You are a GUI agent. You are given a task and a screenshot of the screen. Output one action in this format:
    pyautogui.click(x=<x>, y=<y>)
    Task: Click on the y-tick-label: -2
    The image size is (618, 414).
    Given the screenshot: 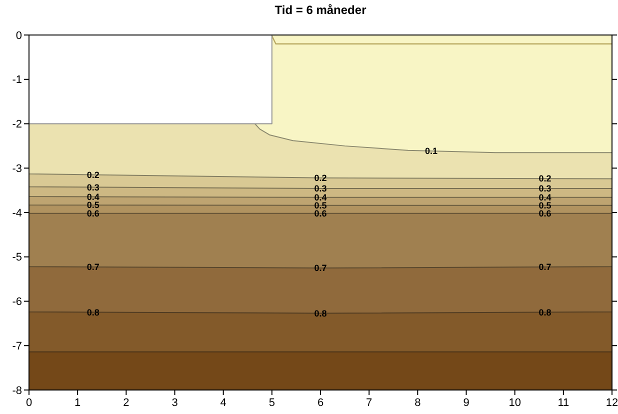 What is the action you would take?
    pyautogui.click(x=17, y=124)
    